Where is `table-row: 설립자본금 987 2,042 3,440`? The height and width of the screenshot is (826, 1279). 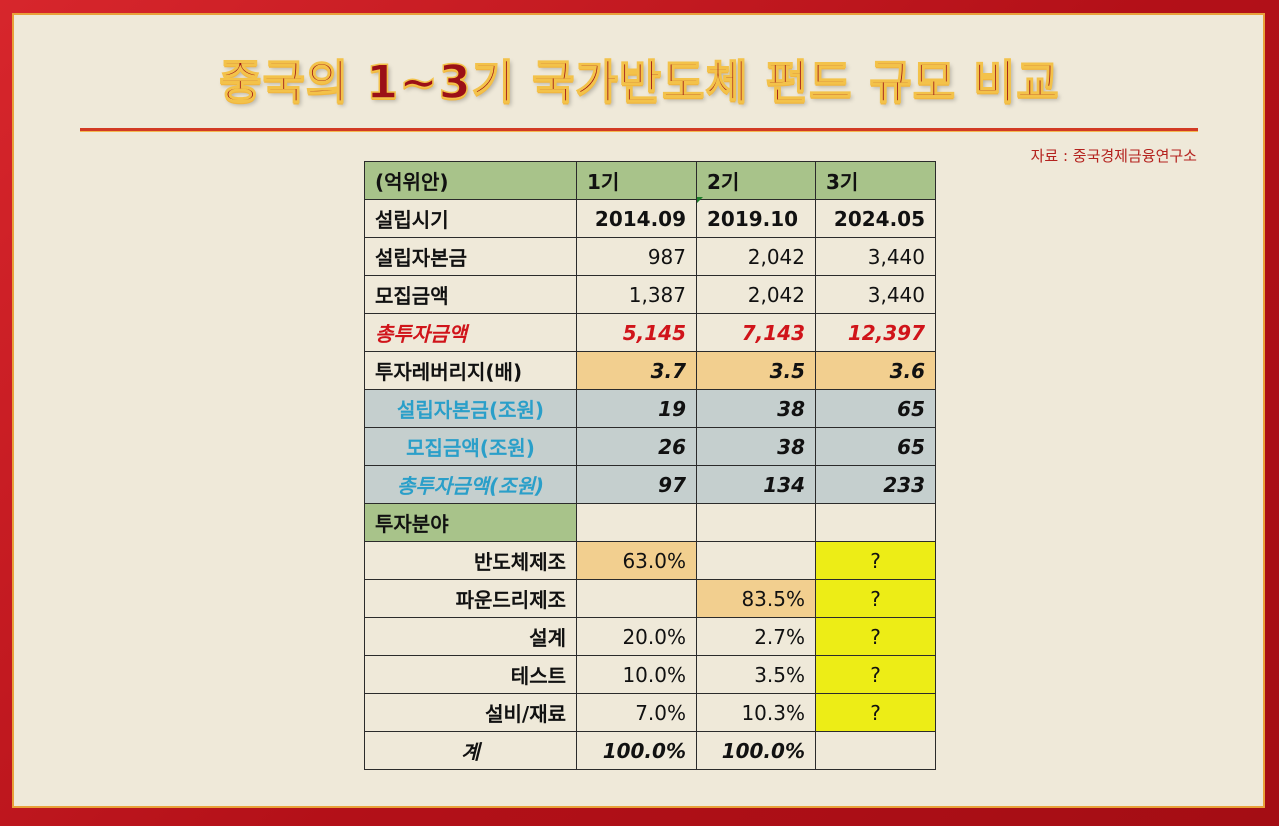
table-row: 설립자본금 987 2,042 3,440 is located at coordinates (650, 256).